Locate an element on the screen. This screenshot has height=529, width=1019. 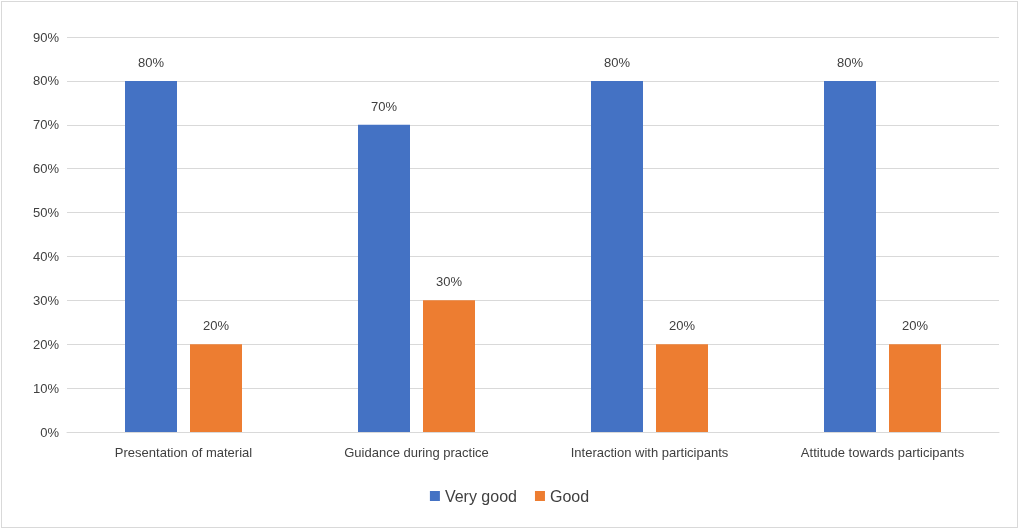
x-tick-label: Interaction with participants is located at coordinates (649, 452).